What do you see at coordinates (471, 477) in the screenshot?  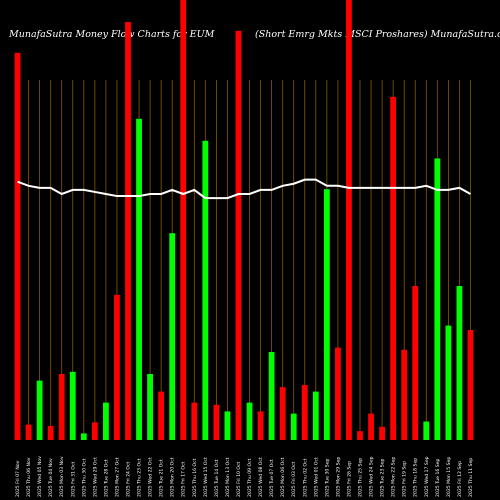 I see `tick-label: 2025 Thu 11 Sep` at bounding box center [471, 477].